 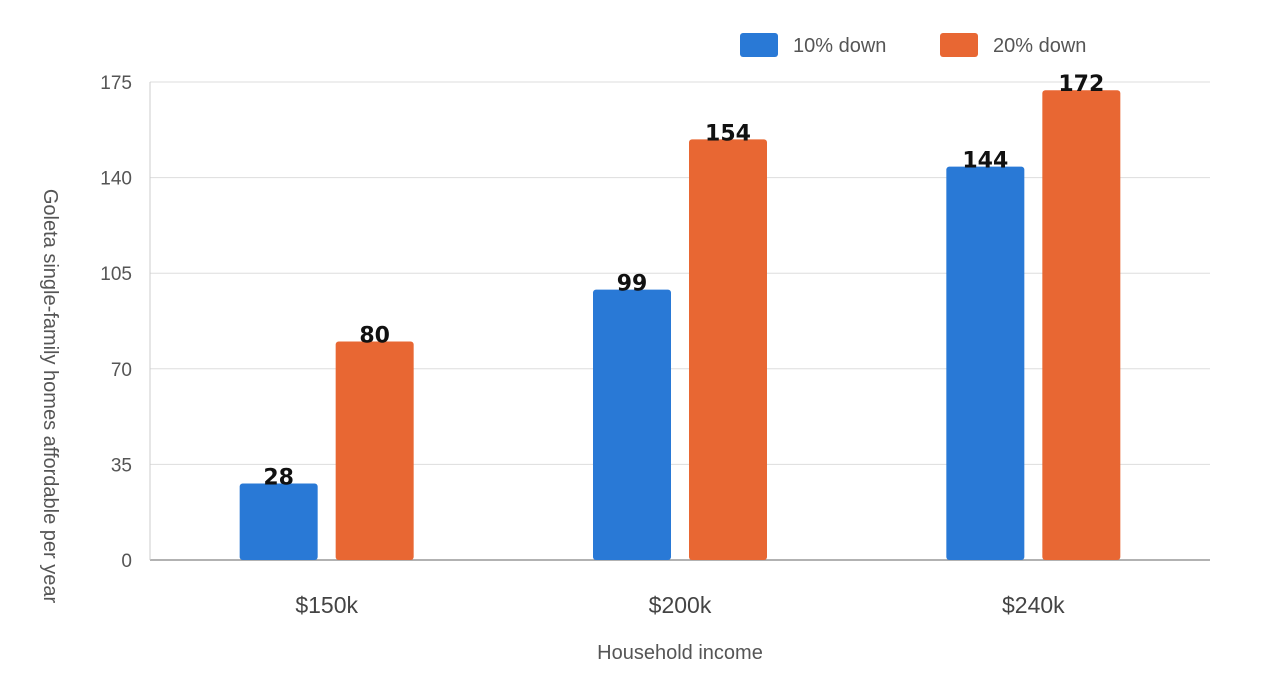 What do you see at coordinates (326, 605) in the screenshot?
I see `x-tick-label: $150k` at bounding box center [326, 605].